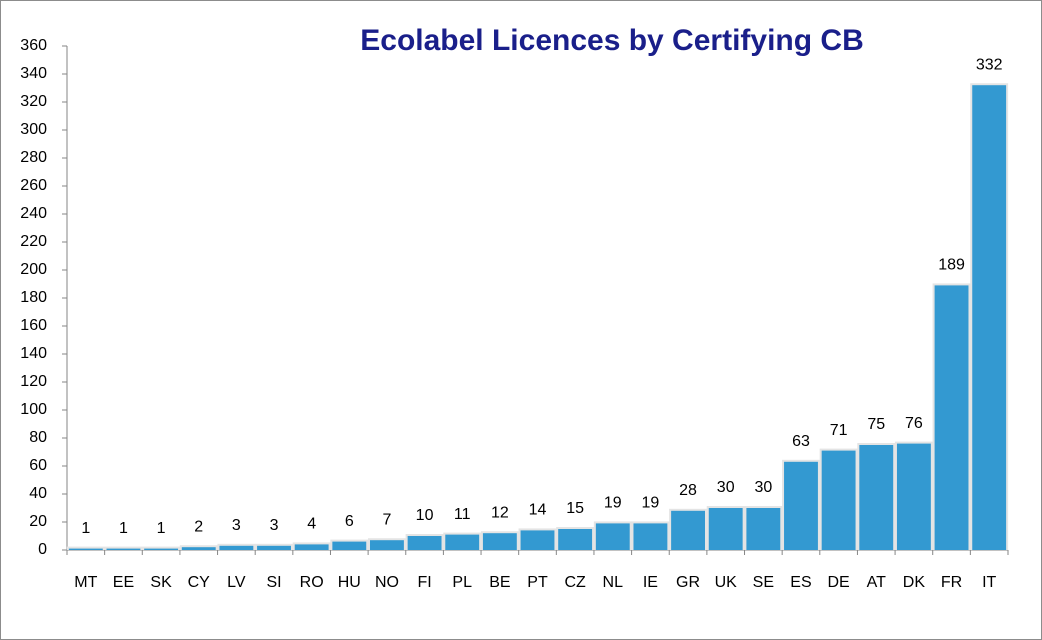 The image size is (1042, 640). Describe the element at coordinates (386, 519) in the screenshot. I see `data-label: 7` at that location.